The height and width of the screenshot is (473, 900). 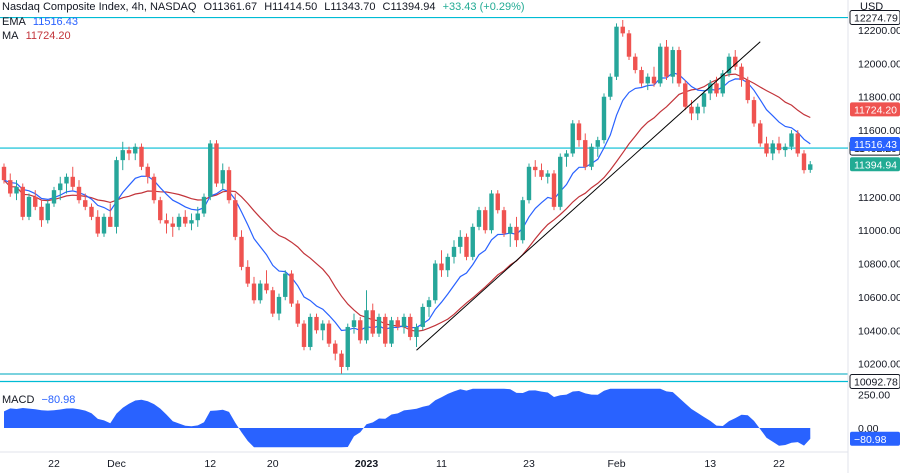 I want to click on level-badge-0-bg, so click(x=874, y=18).